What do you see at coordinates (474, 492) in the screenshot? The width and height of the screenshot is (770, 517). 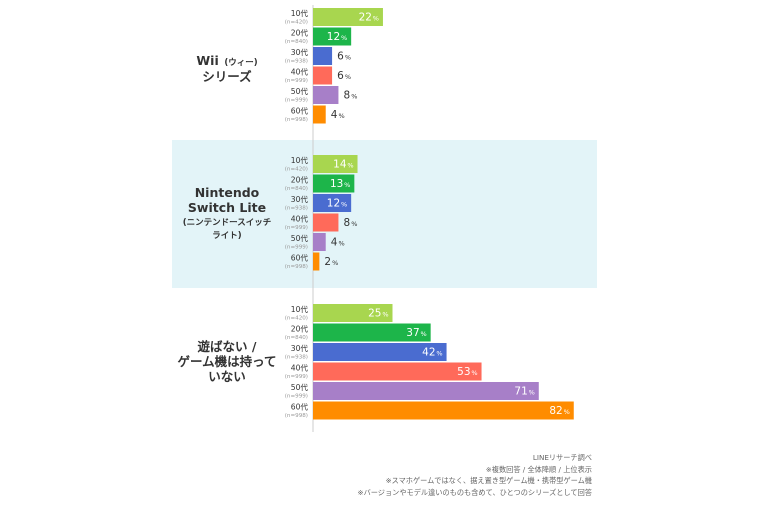 I see `note-line: ※バージョンやモデル違いのものも含めて、ひとつのシリーズとして回答` at bounding box center [474, 492].